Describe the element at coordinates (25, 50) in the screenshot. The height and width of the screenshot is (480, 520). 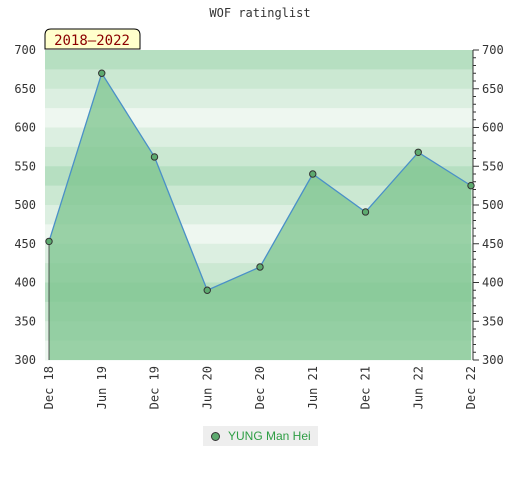
I see `y-tick-label: 700` at that location.